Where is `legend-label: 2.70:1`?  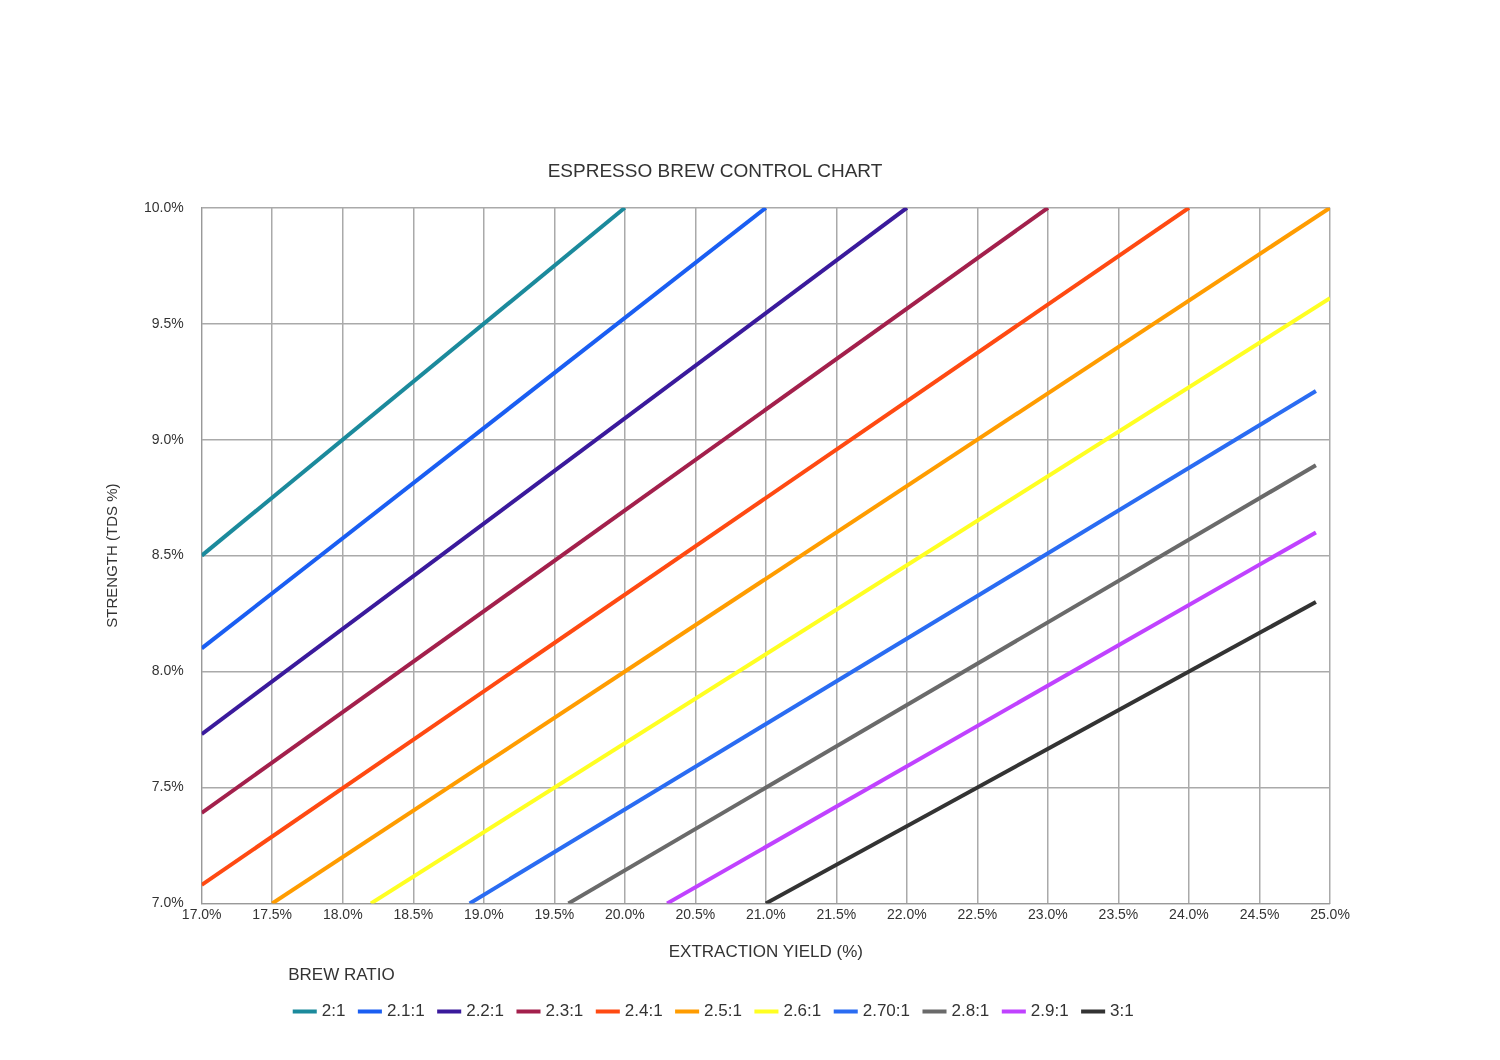
legend-label: 2.70:1 is located at coordinates (886, 1011).